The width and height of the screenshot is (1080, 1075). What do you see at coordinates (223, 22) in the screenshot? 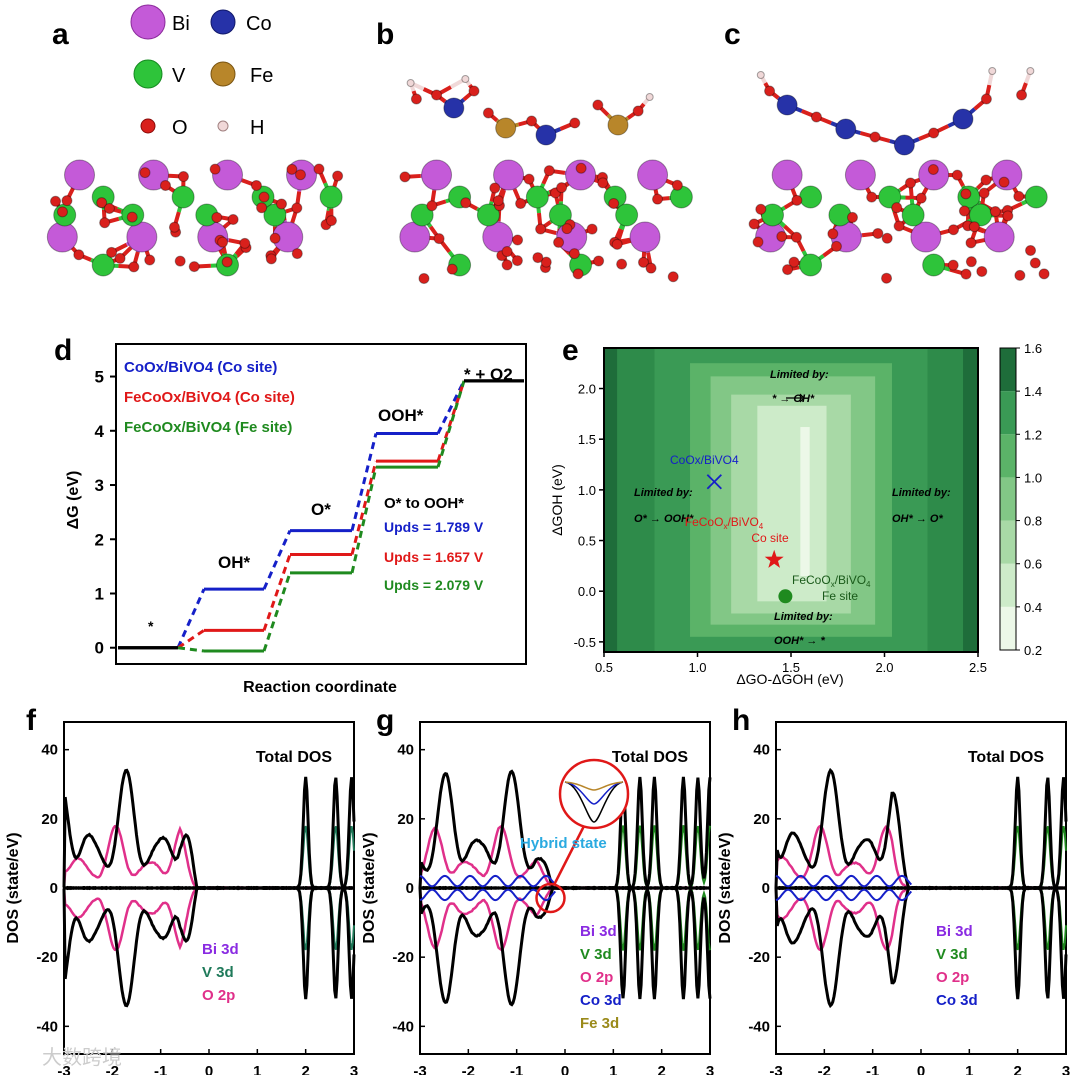
I see `legend-co-sphere` at bounding box center [223, 22].